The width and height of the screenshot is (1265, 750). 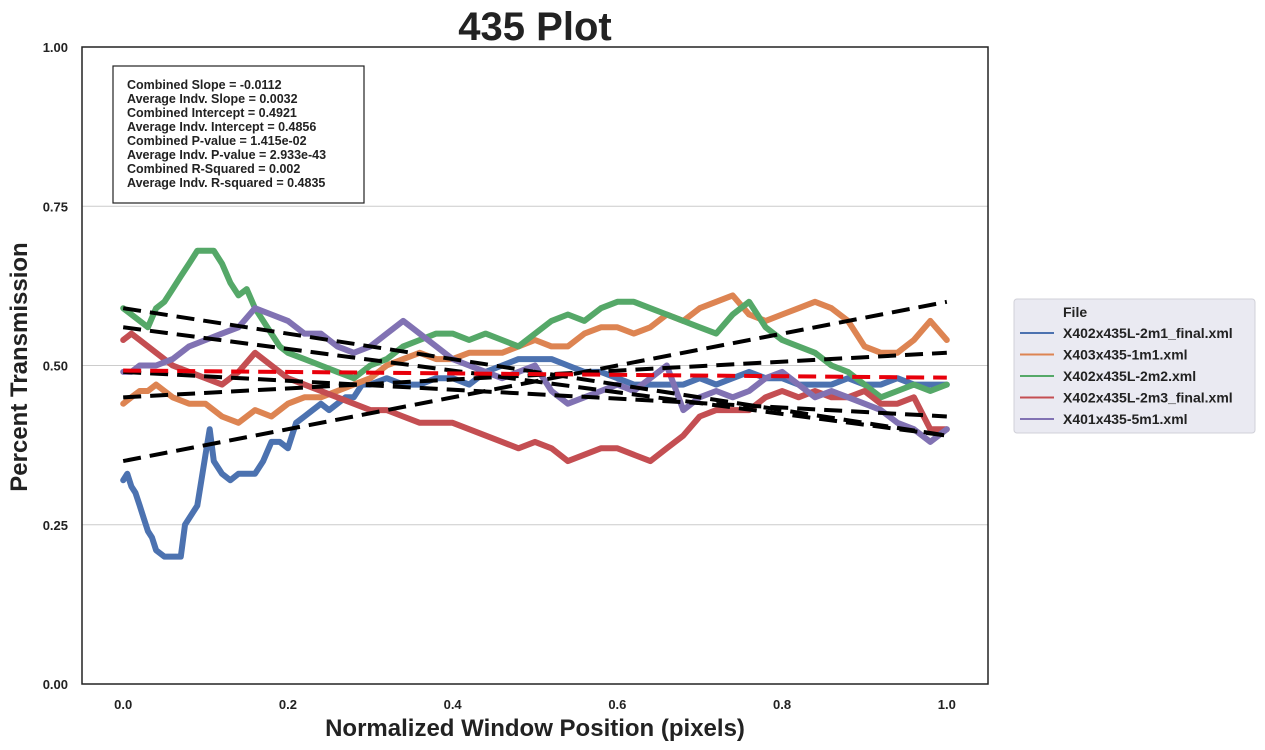 I want to click on y-tick-label: 0.50, so click(x=55, y=366).